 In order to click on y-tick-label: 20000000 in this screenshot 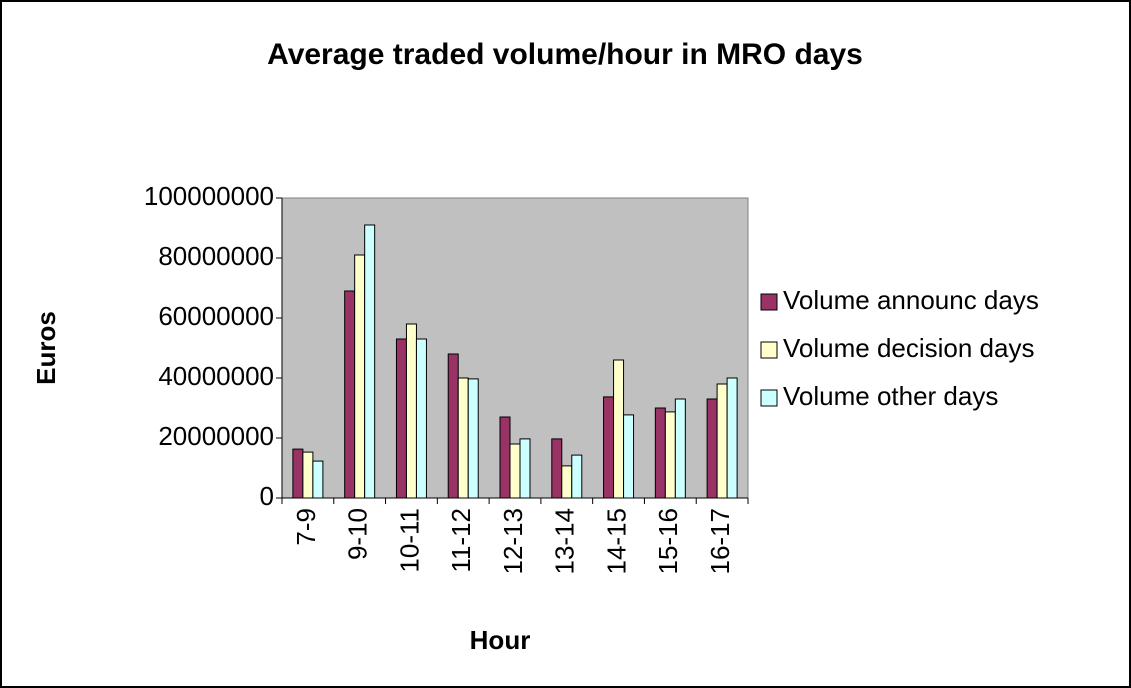, I will do `click(216, 436)`.